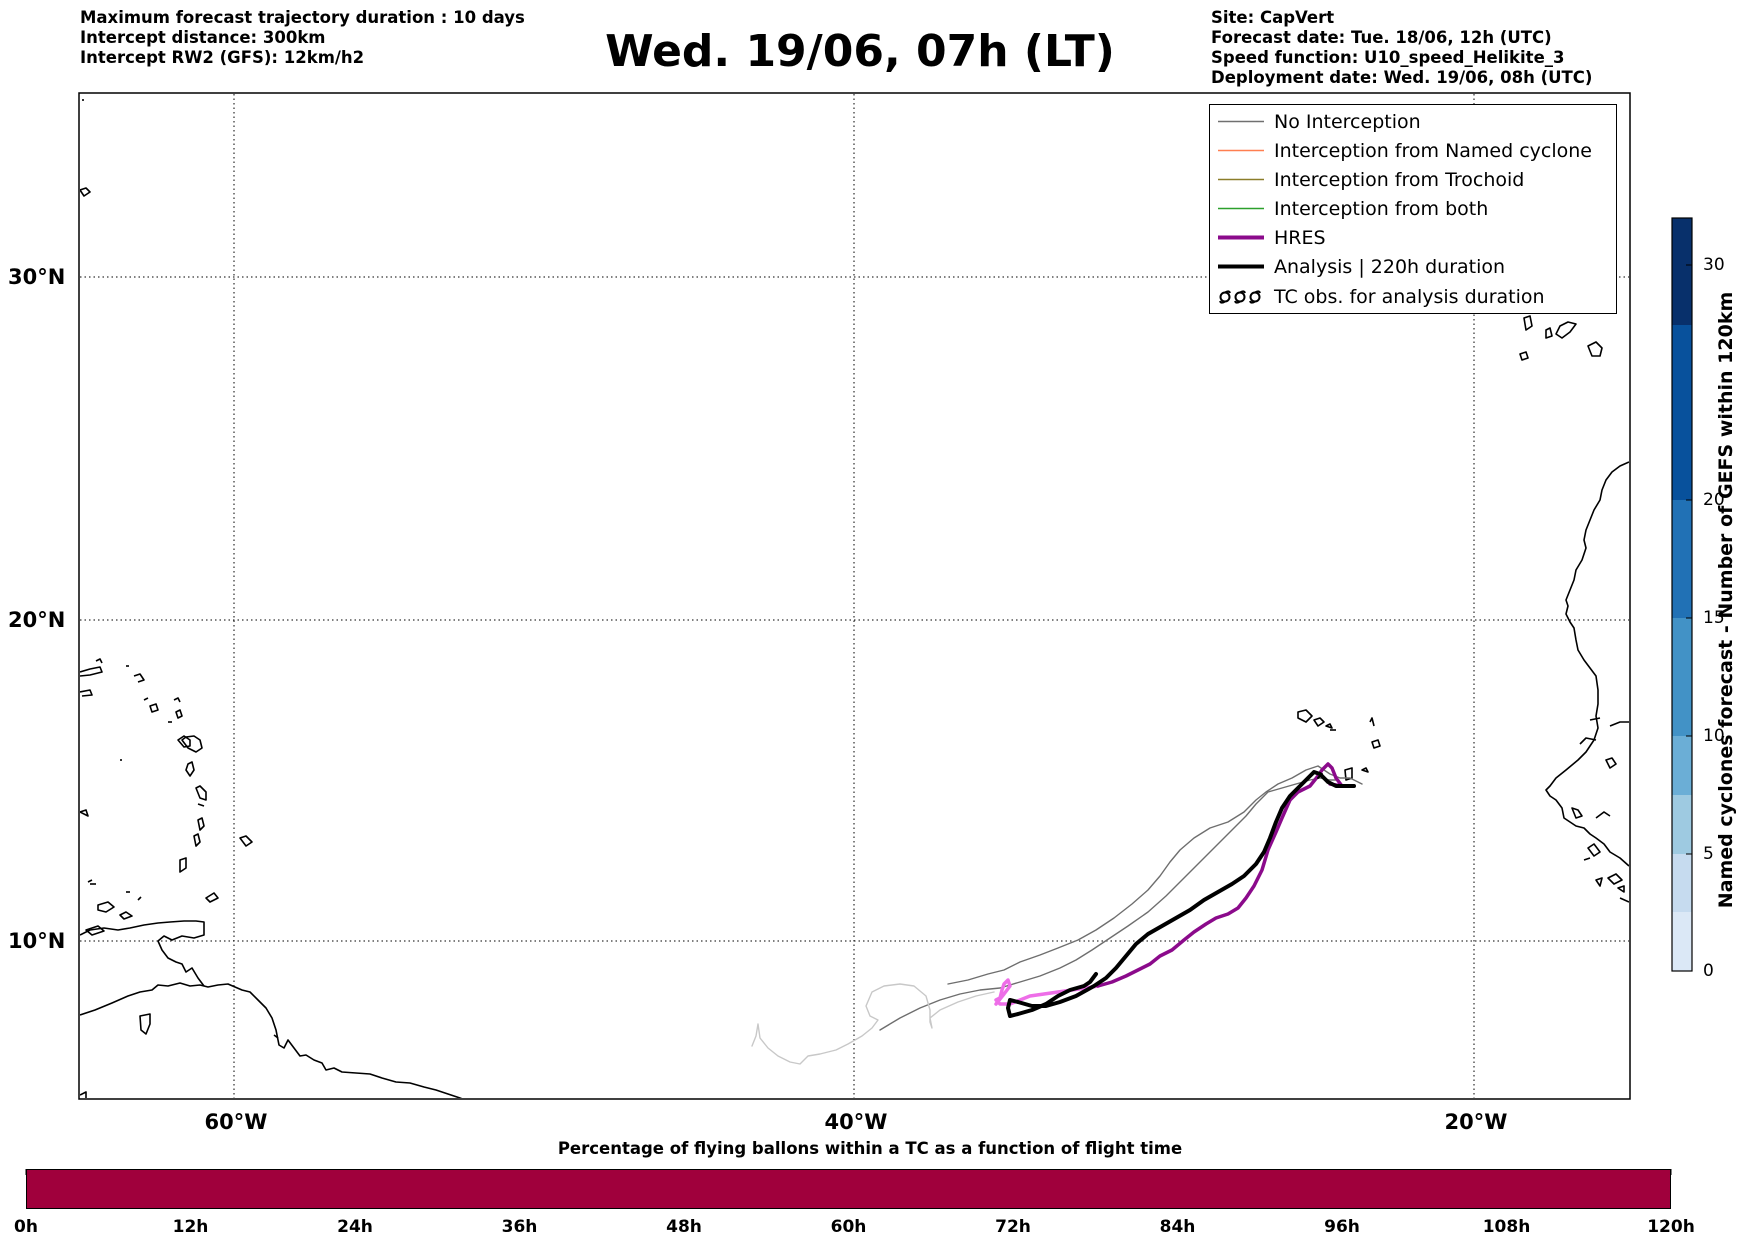 Image resolution: width=1752 pixels, height=1241 pixels. What do you see at coordinates (1708, 971) in the screenshot?
I see `cbar-tick-0: 0` at bounding box center [1708, 971].